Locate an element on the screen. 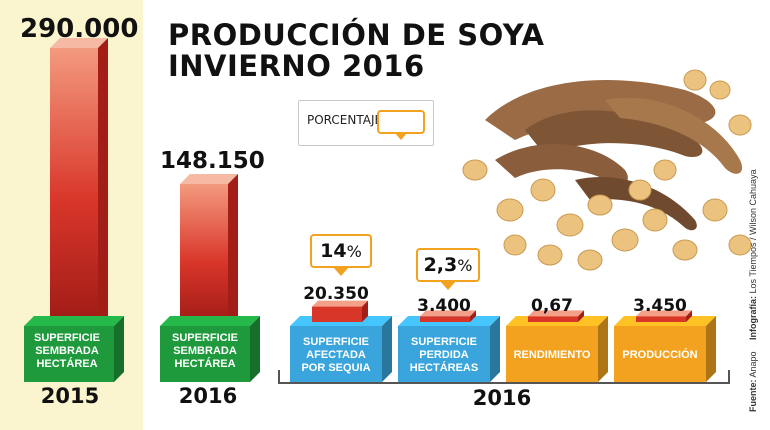 The width and height of the screenshot is (770, 430). indicator-2-base-side is located at coordinates (495, 349).